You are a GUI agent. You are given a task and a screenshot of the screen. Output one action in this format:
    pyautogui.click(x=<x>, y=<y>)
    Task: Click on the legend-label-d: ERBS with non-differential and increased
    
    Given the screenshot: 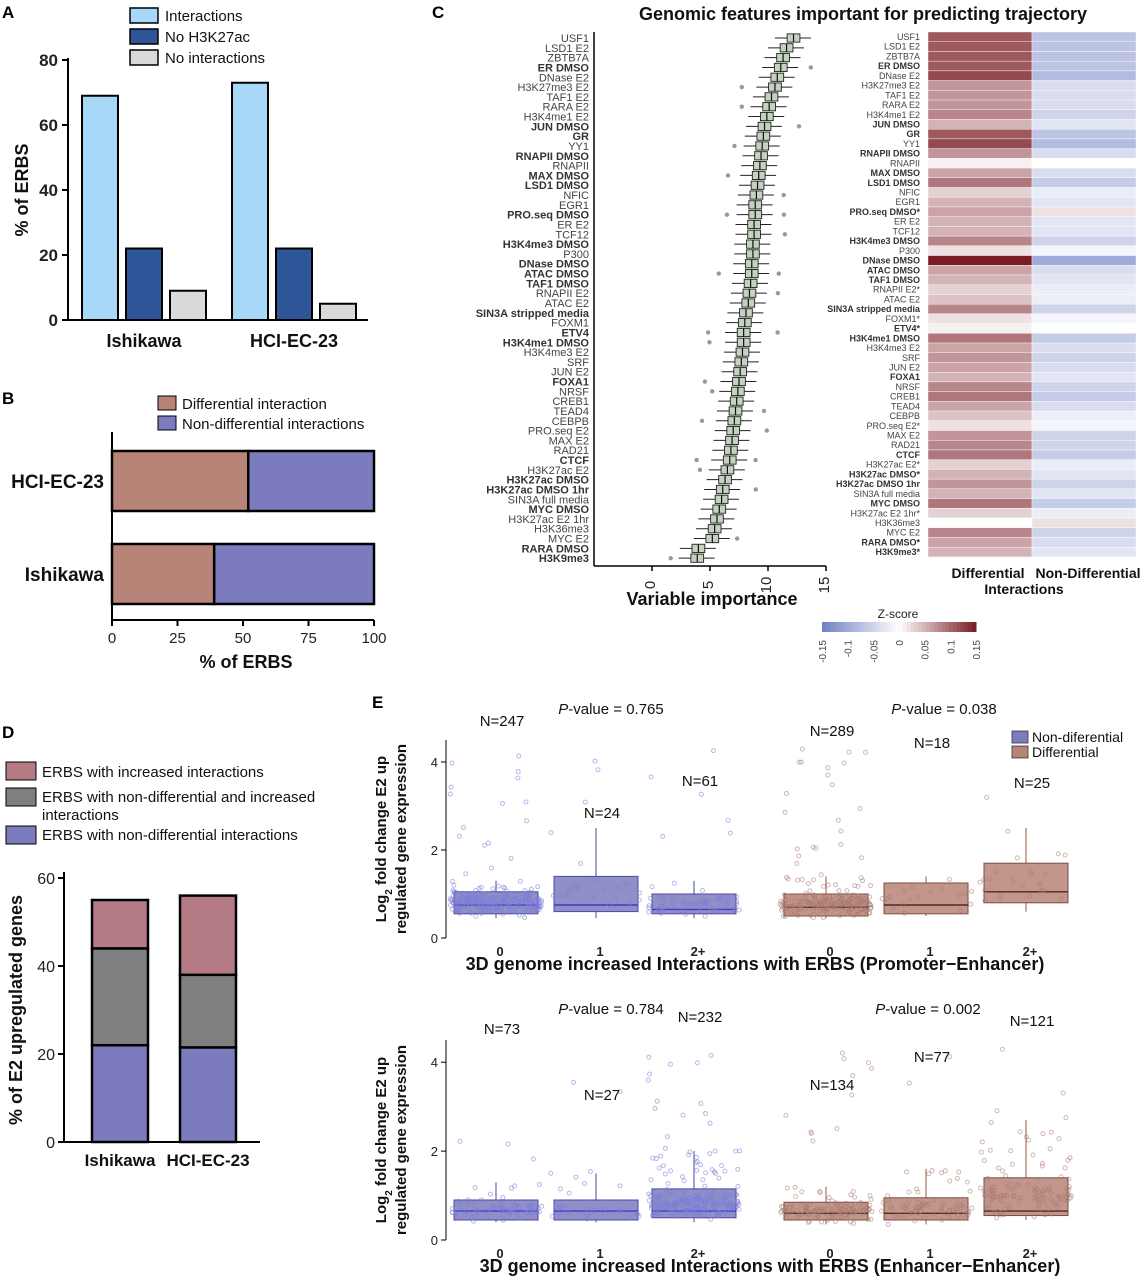 What is the action you would take?
    pyautogui.click(x=178, y=797)
    